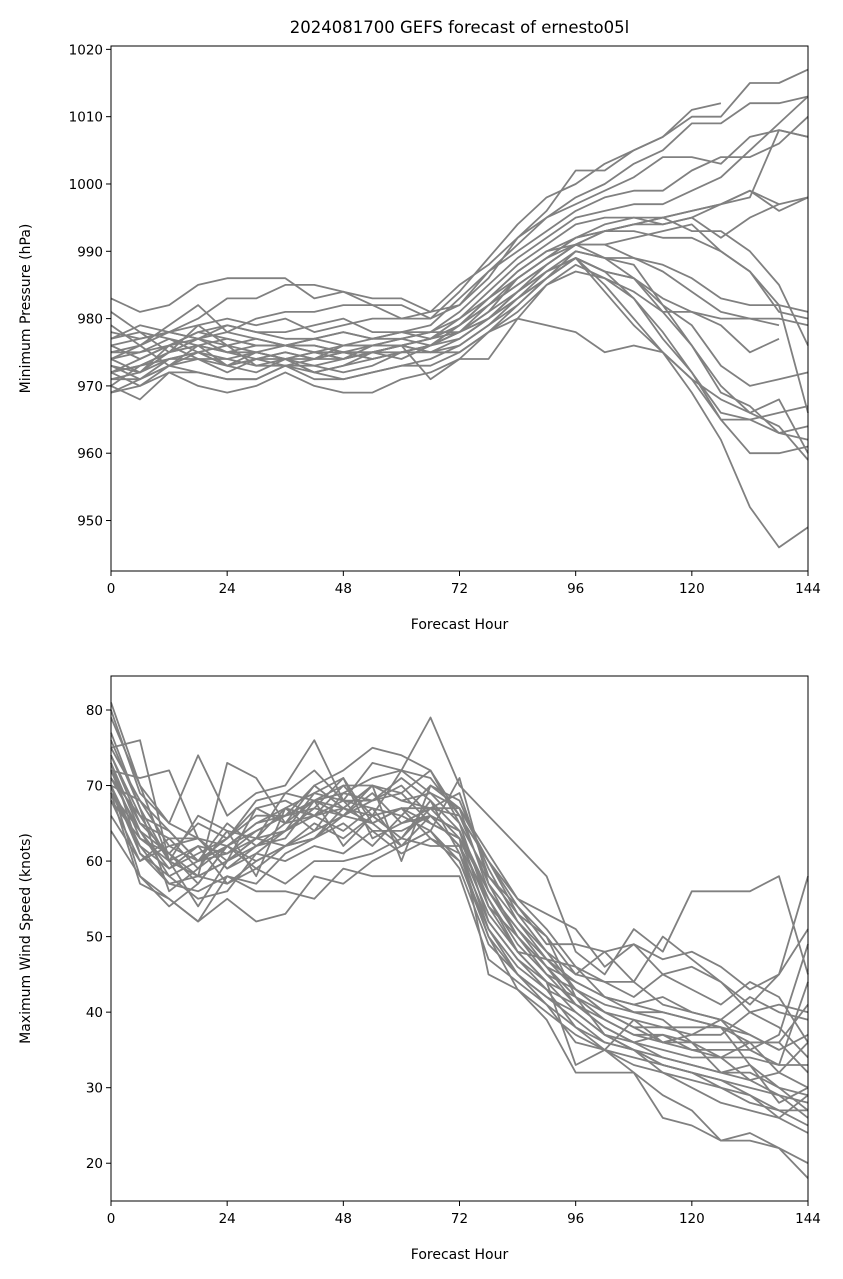 The height and width of the screenshot is (1279, 843). Describe the element at coordinates (26, 309) in the screenshot. I see `pressure-y-axis-label: Minimum Pressure (hPa)` at that location.